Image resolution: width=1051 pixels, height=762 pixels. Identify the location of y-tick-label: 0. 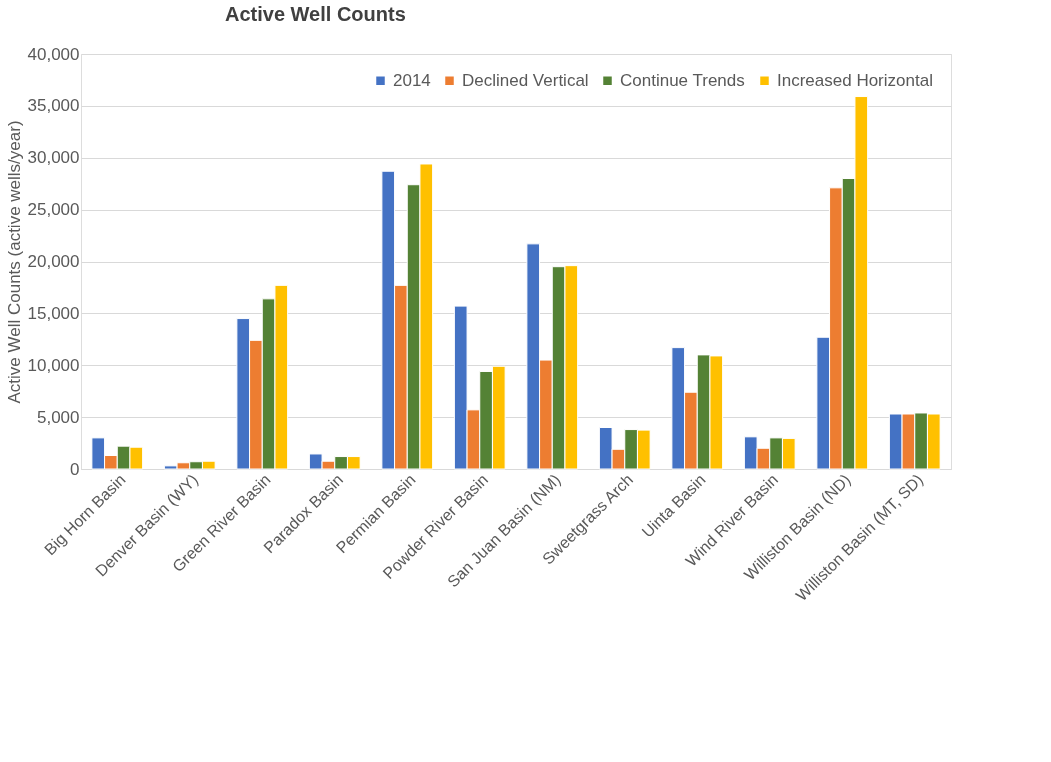
(75, 469).